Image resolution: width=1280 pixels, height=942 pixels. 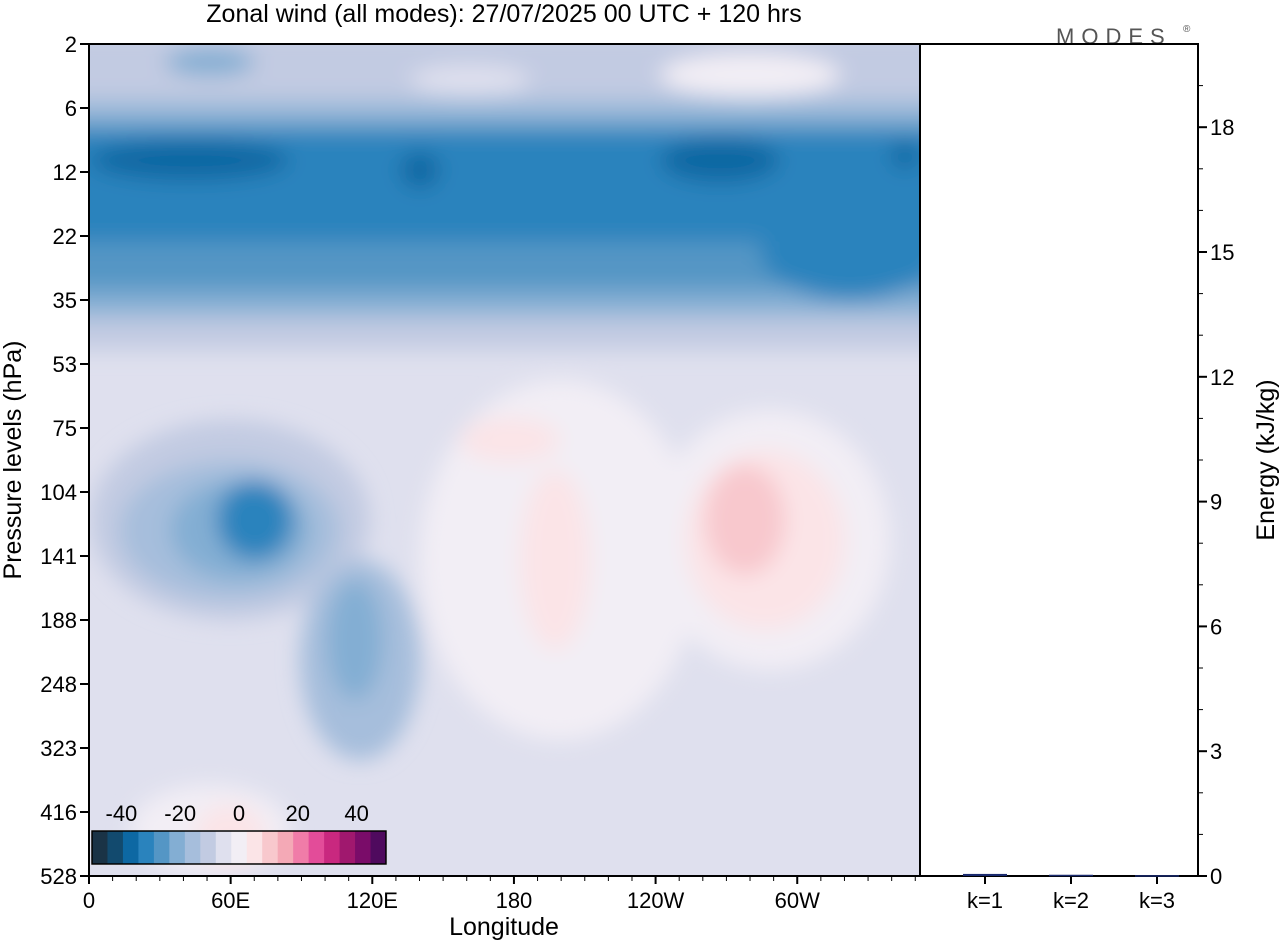 I want to click on y-axis-label: Pressure levels (hPa), so click(x=13, y=460).